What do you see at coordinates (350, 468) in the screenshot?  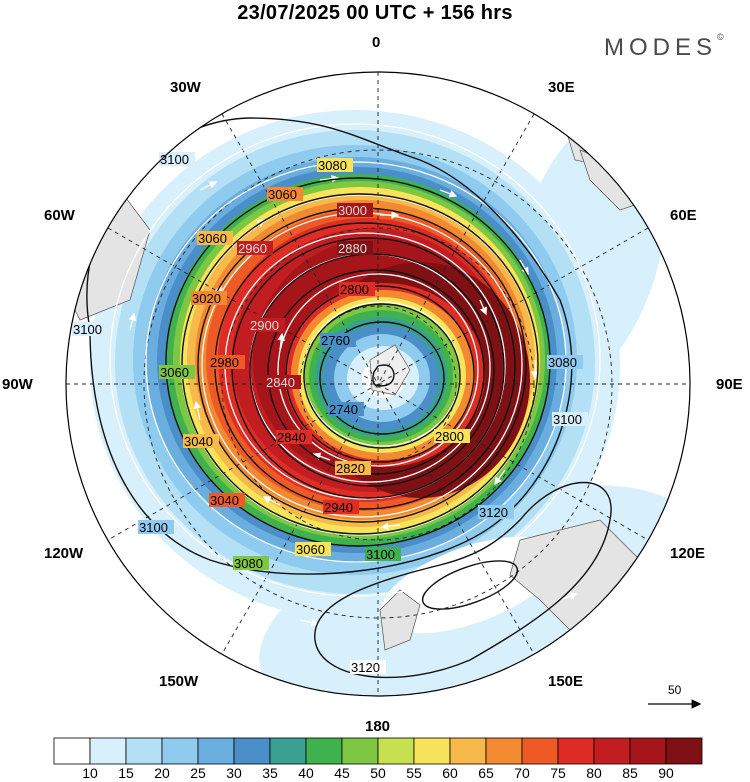 I see `contour-label-2820: 2820` at bounding box center [350, 468].